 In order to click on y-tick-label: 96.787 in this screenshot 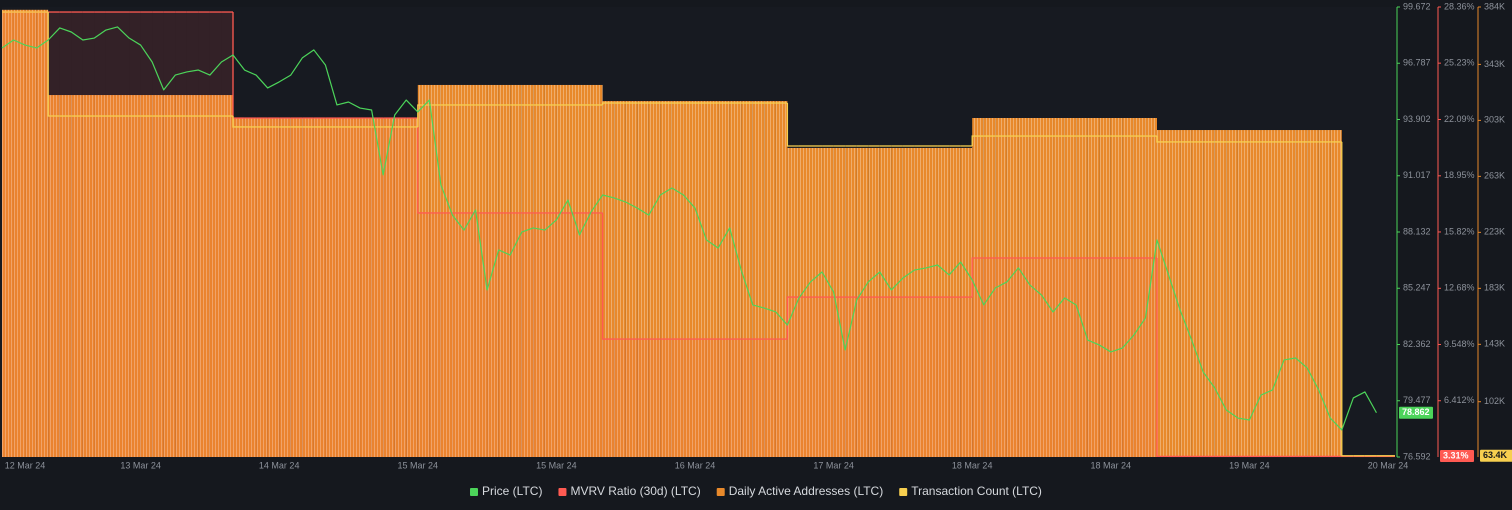, I will do `click(1417, 63)`.